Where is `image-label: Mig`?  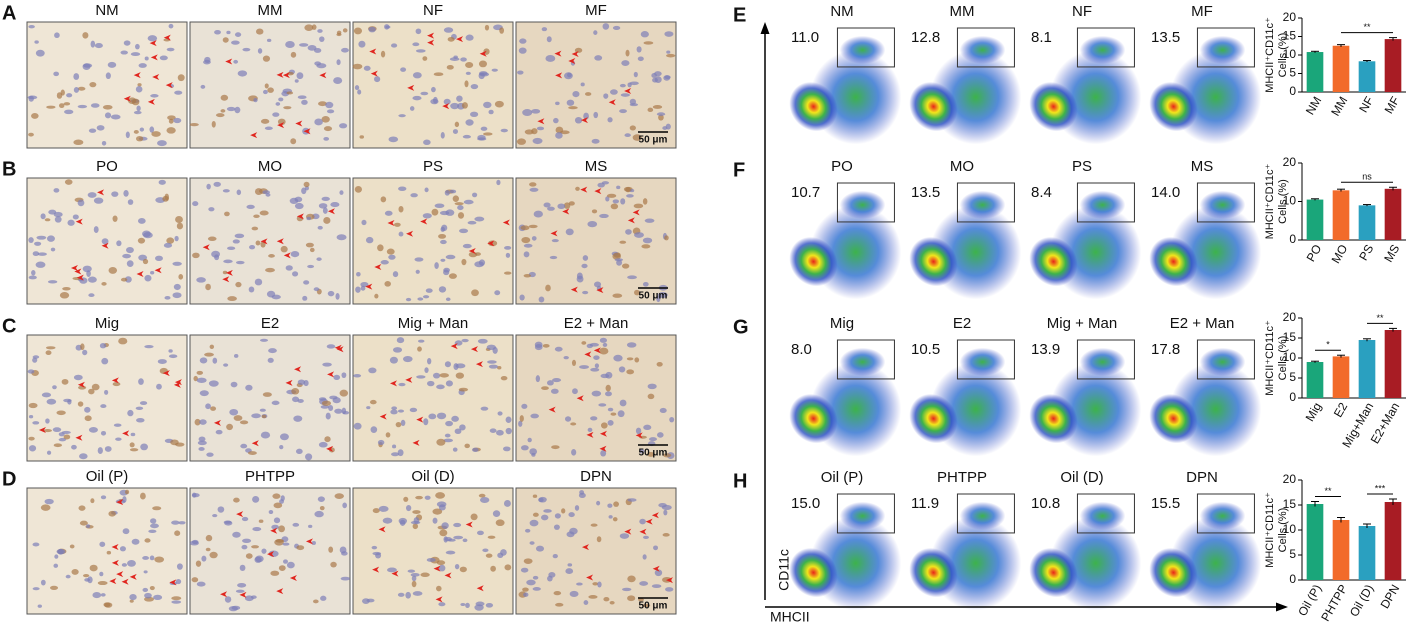
image-label: Mig is located at coordinates (107, 323).